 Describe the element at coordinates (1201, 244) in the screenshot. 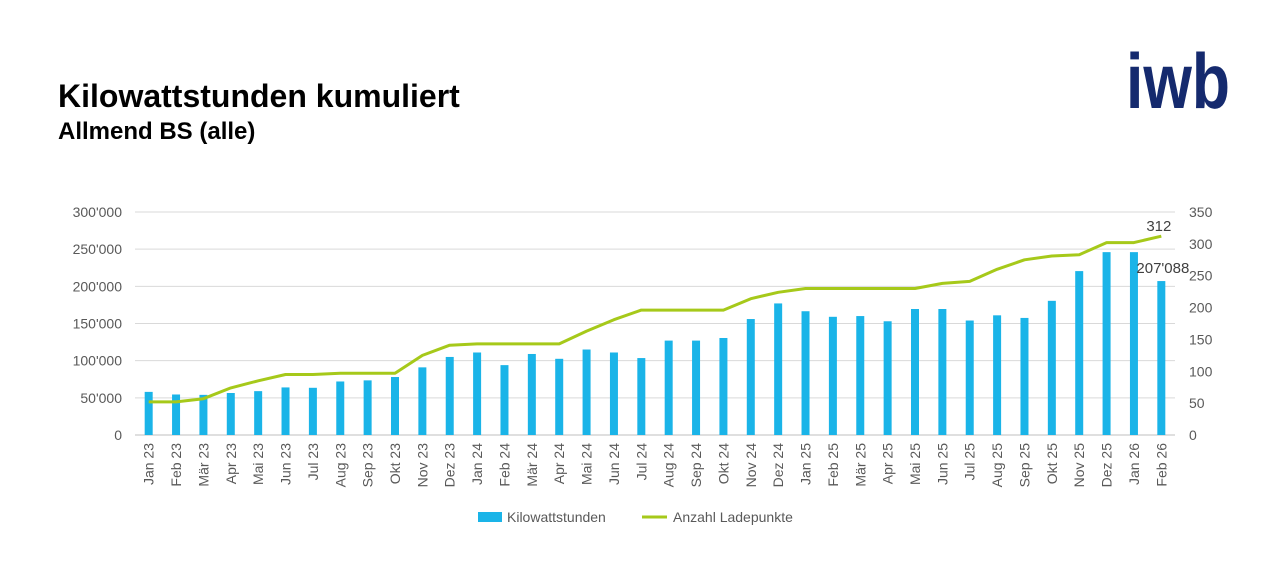

I see `y-right-tick-label: 300` at that location.